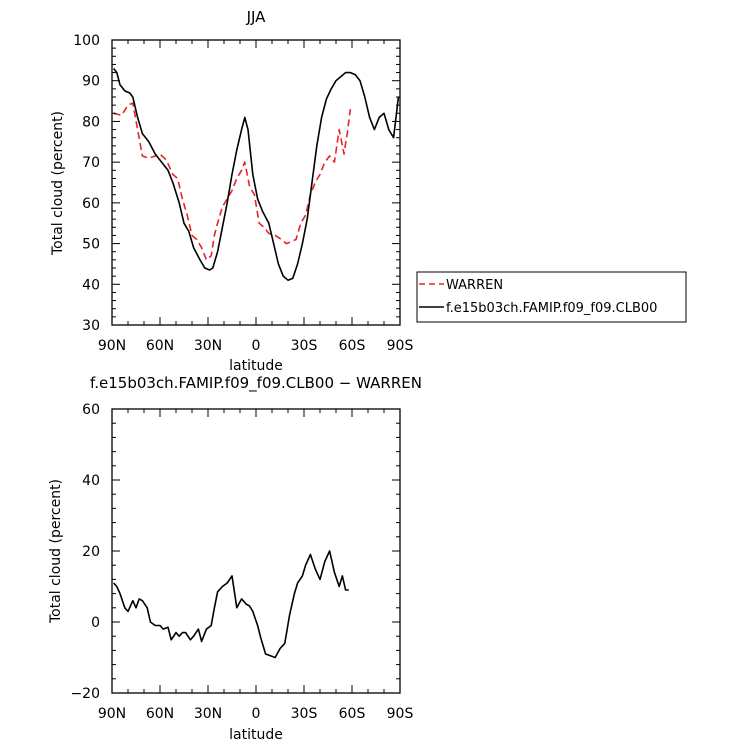 This screenshot has height=745, width=733. Describe the element at coordinates (256, 346) in the screenshot. I see `top-x-tick-label: 0` at that location.